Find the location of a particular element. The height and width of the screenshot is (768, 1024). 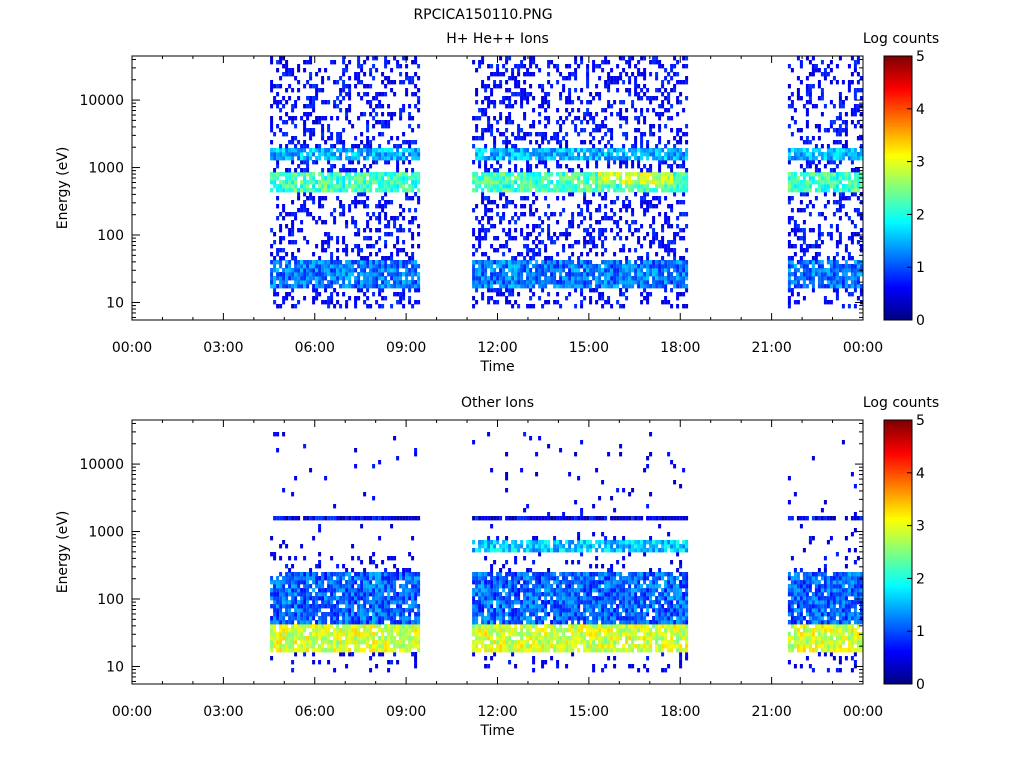

colorbar-step is located at coordinates (898, 172).